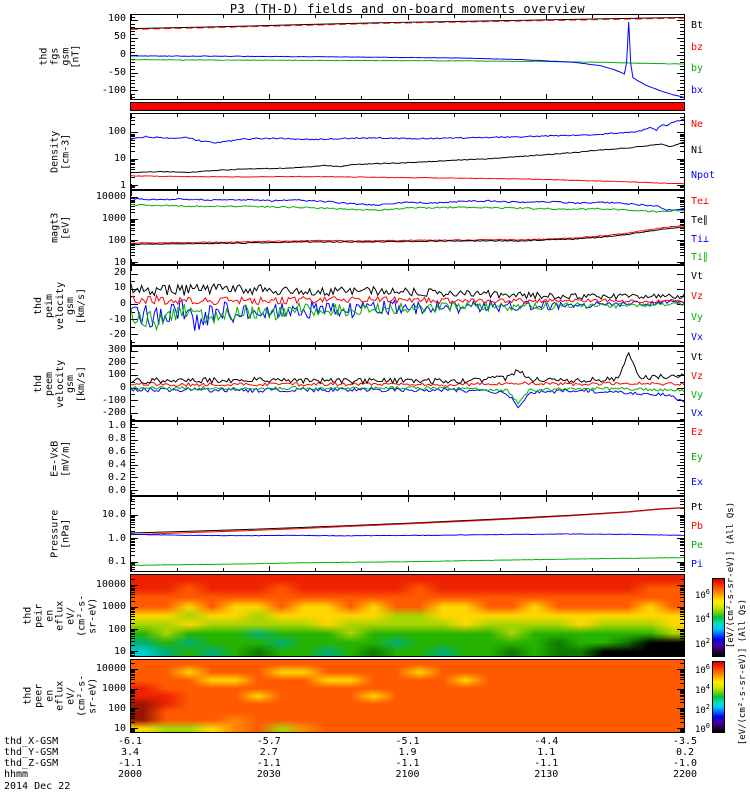  Describe the element at coordinates (116, 319) in the screenshot. I see `ytick-label: -10` at that location.